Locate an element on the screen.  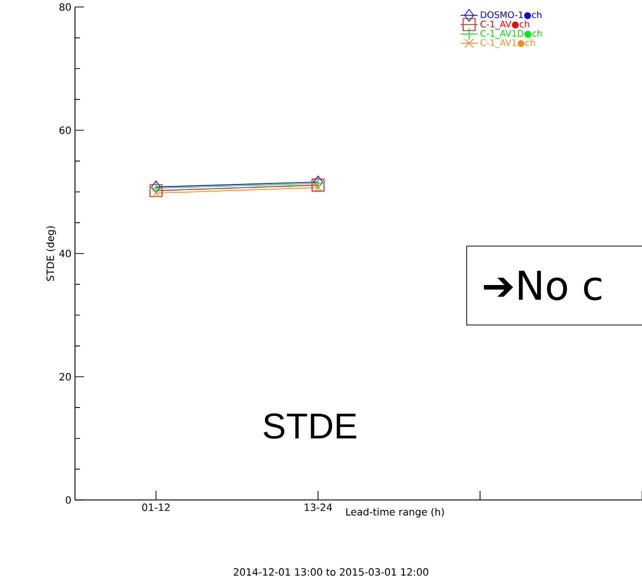
legend-label: C-1_AV1●ch is located at coordinates (507, 43).